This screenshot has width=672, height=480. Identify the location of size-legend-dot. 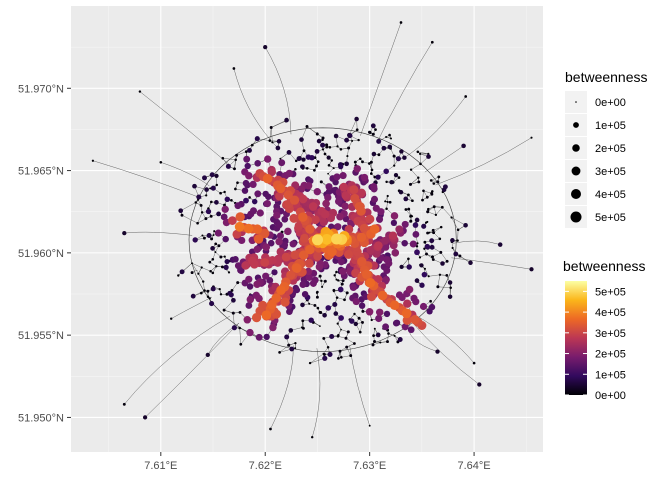
(576, 148).